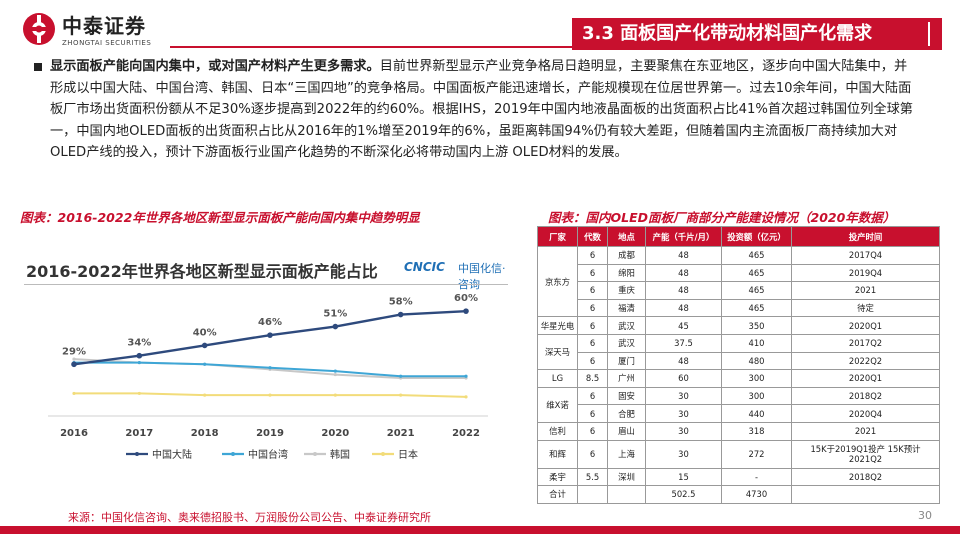 This screenshot has width=960, height=540. I want to click on table-row: LG 8.5 广州 60 300 2020Q1, so click(738, 378).